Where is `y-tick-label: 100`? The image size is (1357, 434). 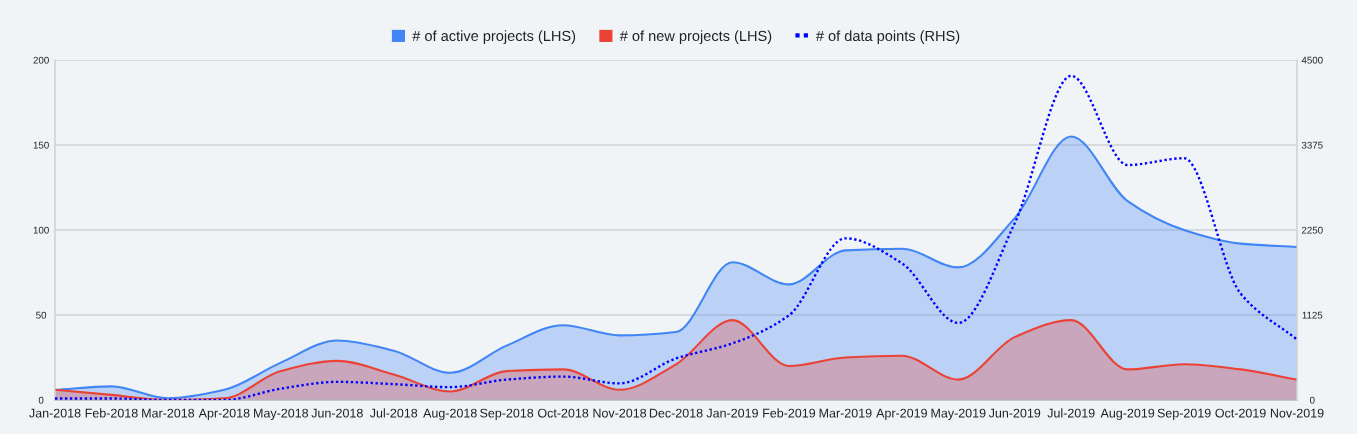 y-tick-label: 100 is located at coordinates (41, 230).